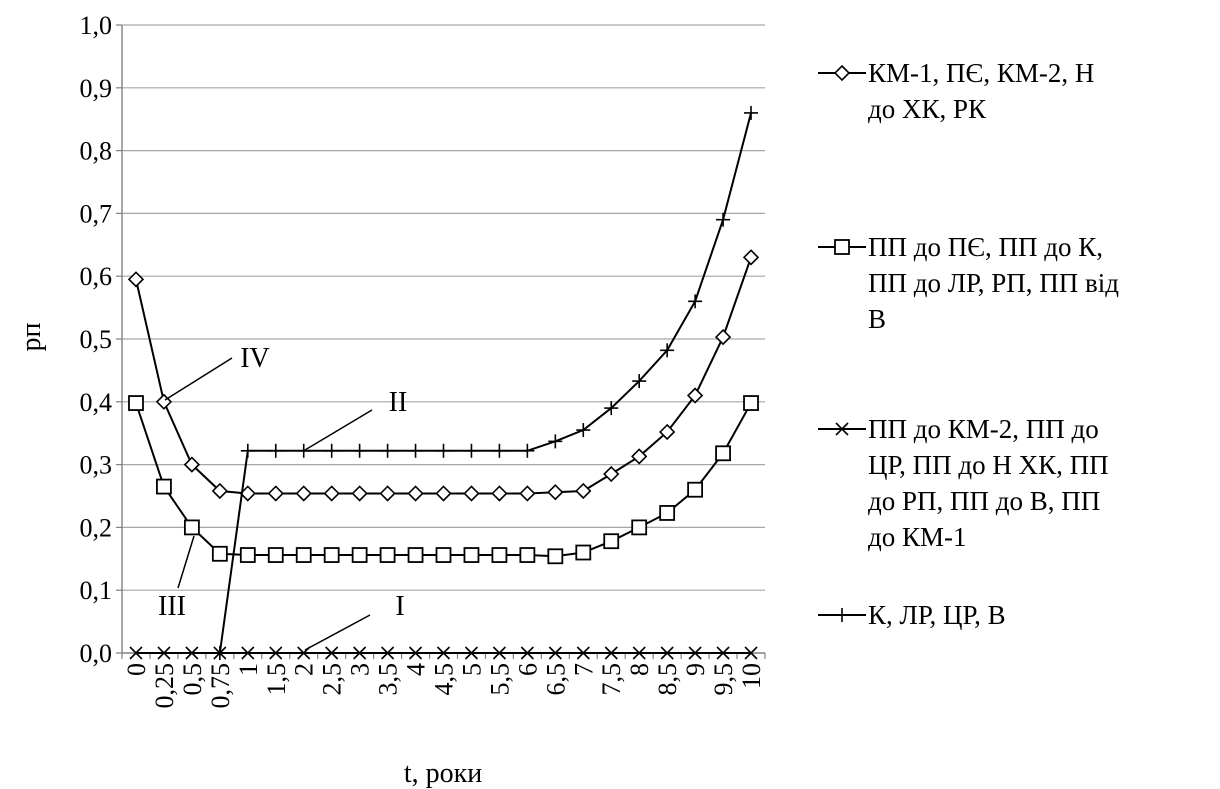 This screenshot has height=789, width=1220. I want to click on annotation-label: I, so click(399, 606).